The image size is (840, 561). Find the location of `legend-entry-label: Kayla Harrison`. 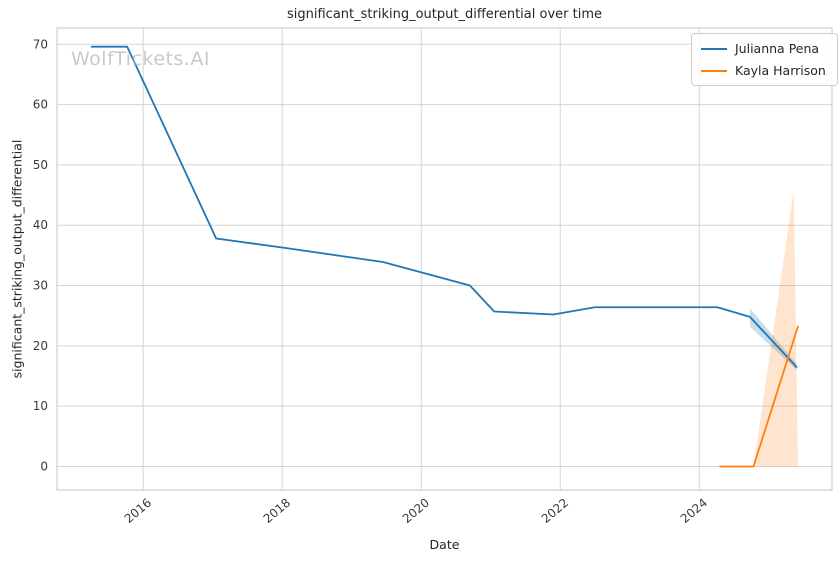

legend-entry-label: Kayla Harrison is located at coordinates (780, 70).